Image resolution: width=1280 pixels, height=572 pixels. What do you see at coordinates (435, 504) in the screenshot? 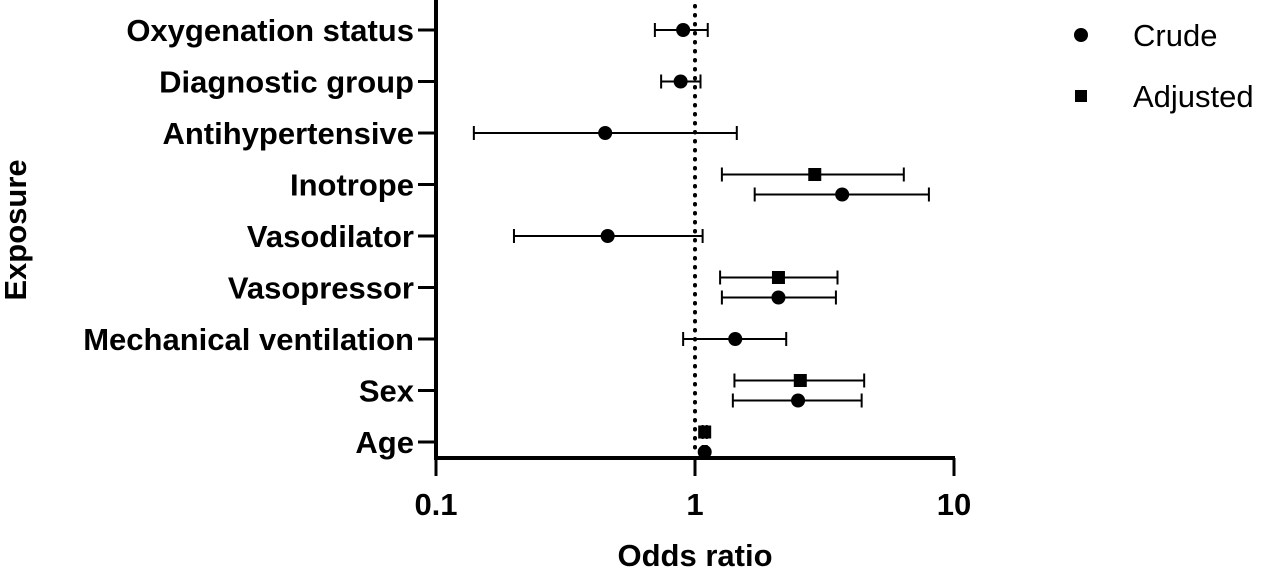
I see `x-tick-label: 0.1` at bounding box center [435, 504].